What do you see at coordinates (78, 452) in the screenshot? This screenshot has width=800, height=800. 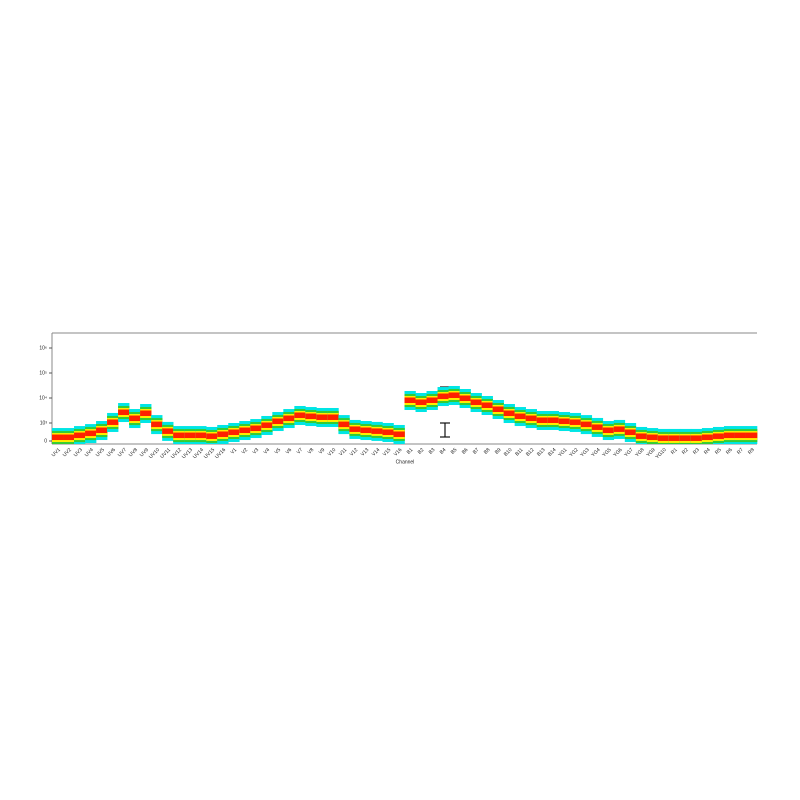 I see `x-tick-label: UV3` at bounding box center [78, 452].